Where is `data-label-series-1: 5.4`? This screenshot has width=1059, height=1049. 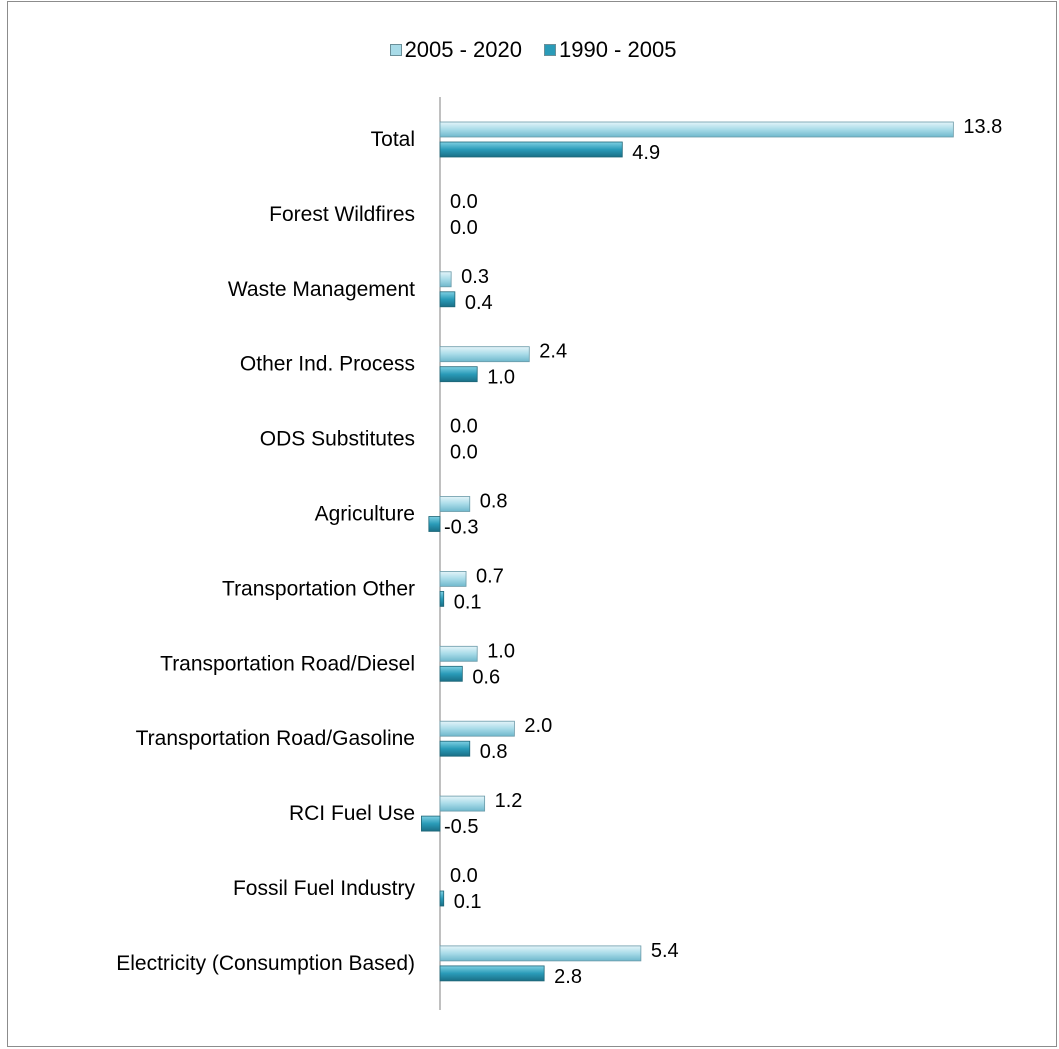
data-label-series-1: 5.4 is located at coordinates (665, 951).